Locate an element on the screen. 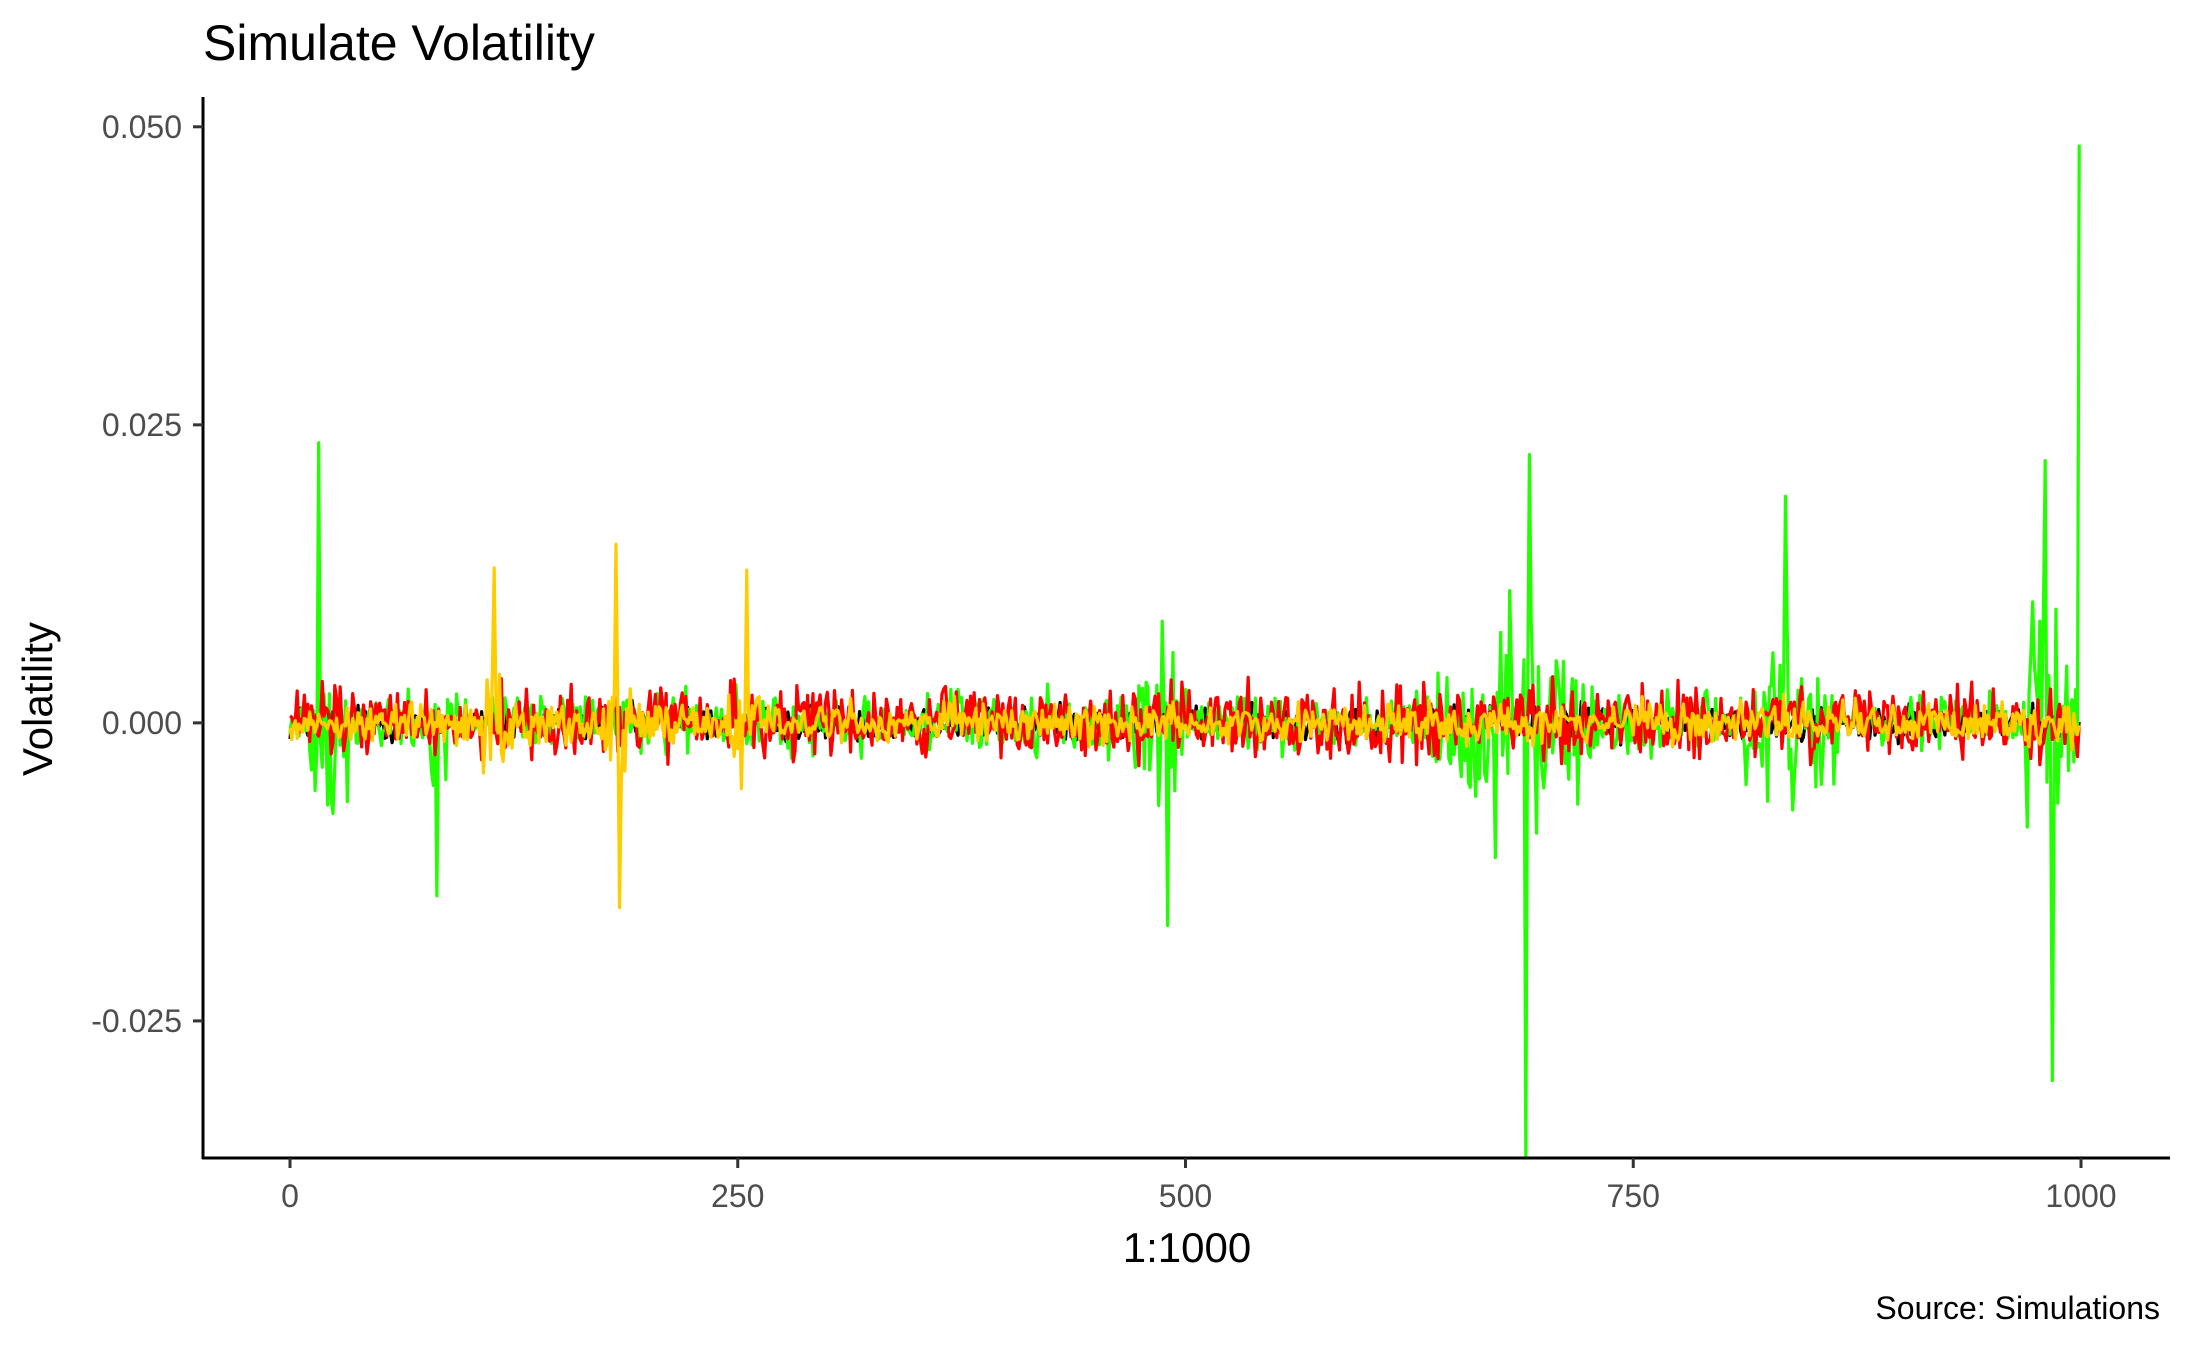  chart-title: Simulate Volatility is located at coordinates (399, 43).